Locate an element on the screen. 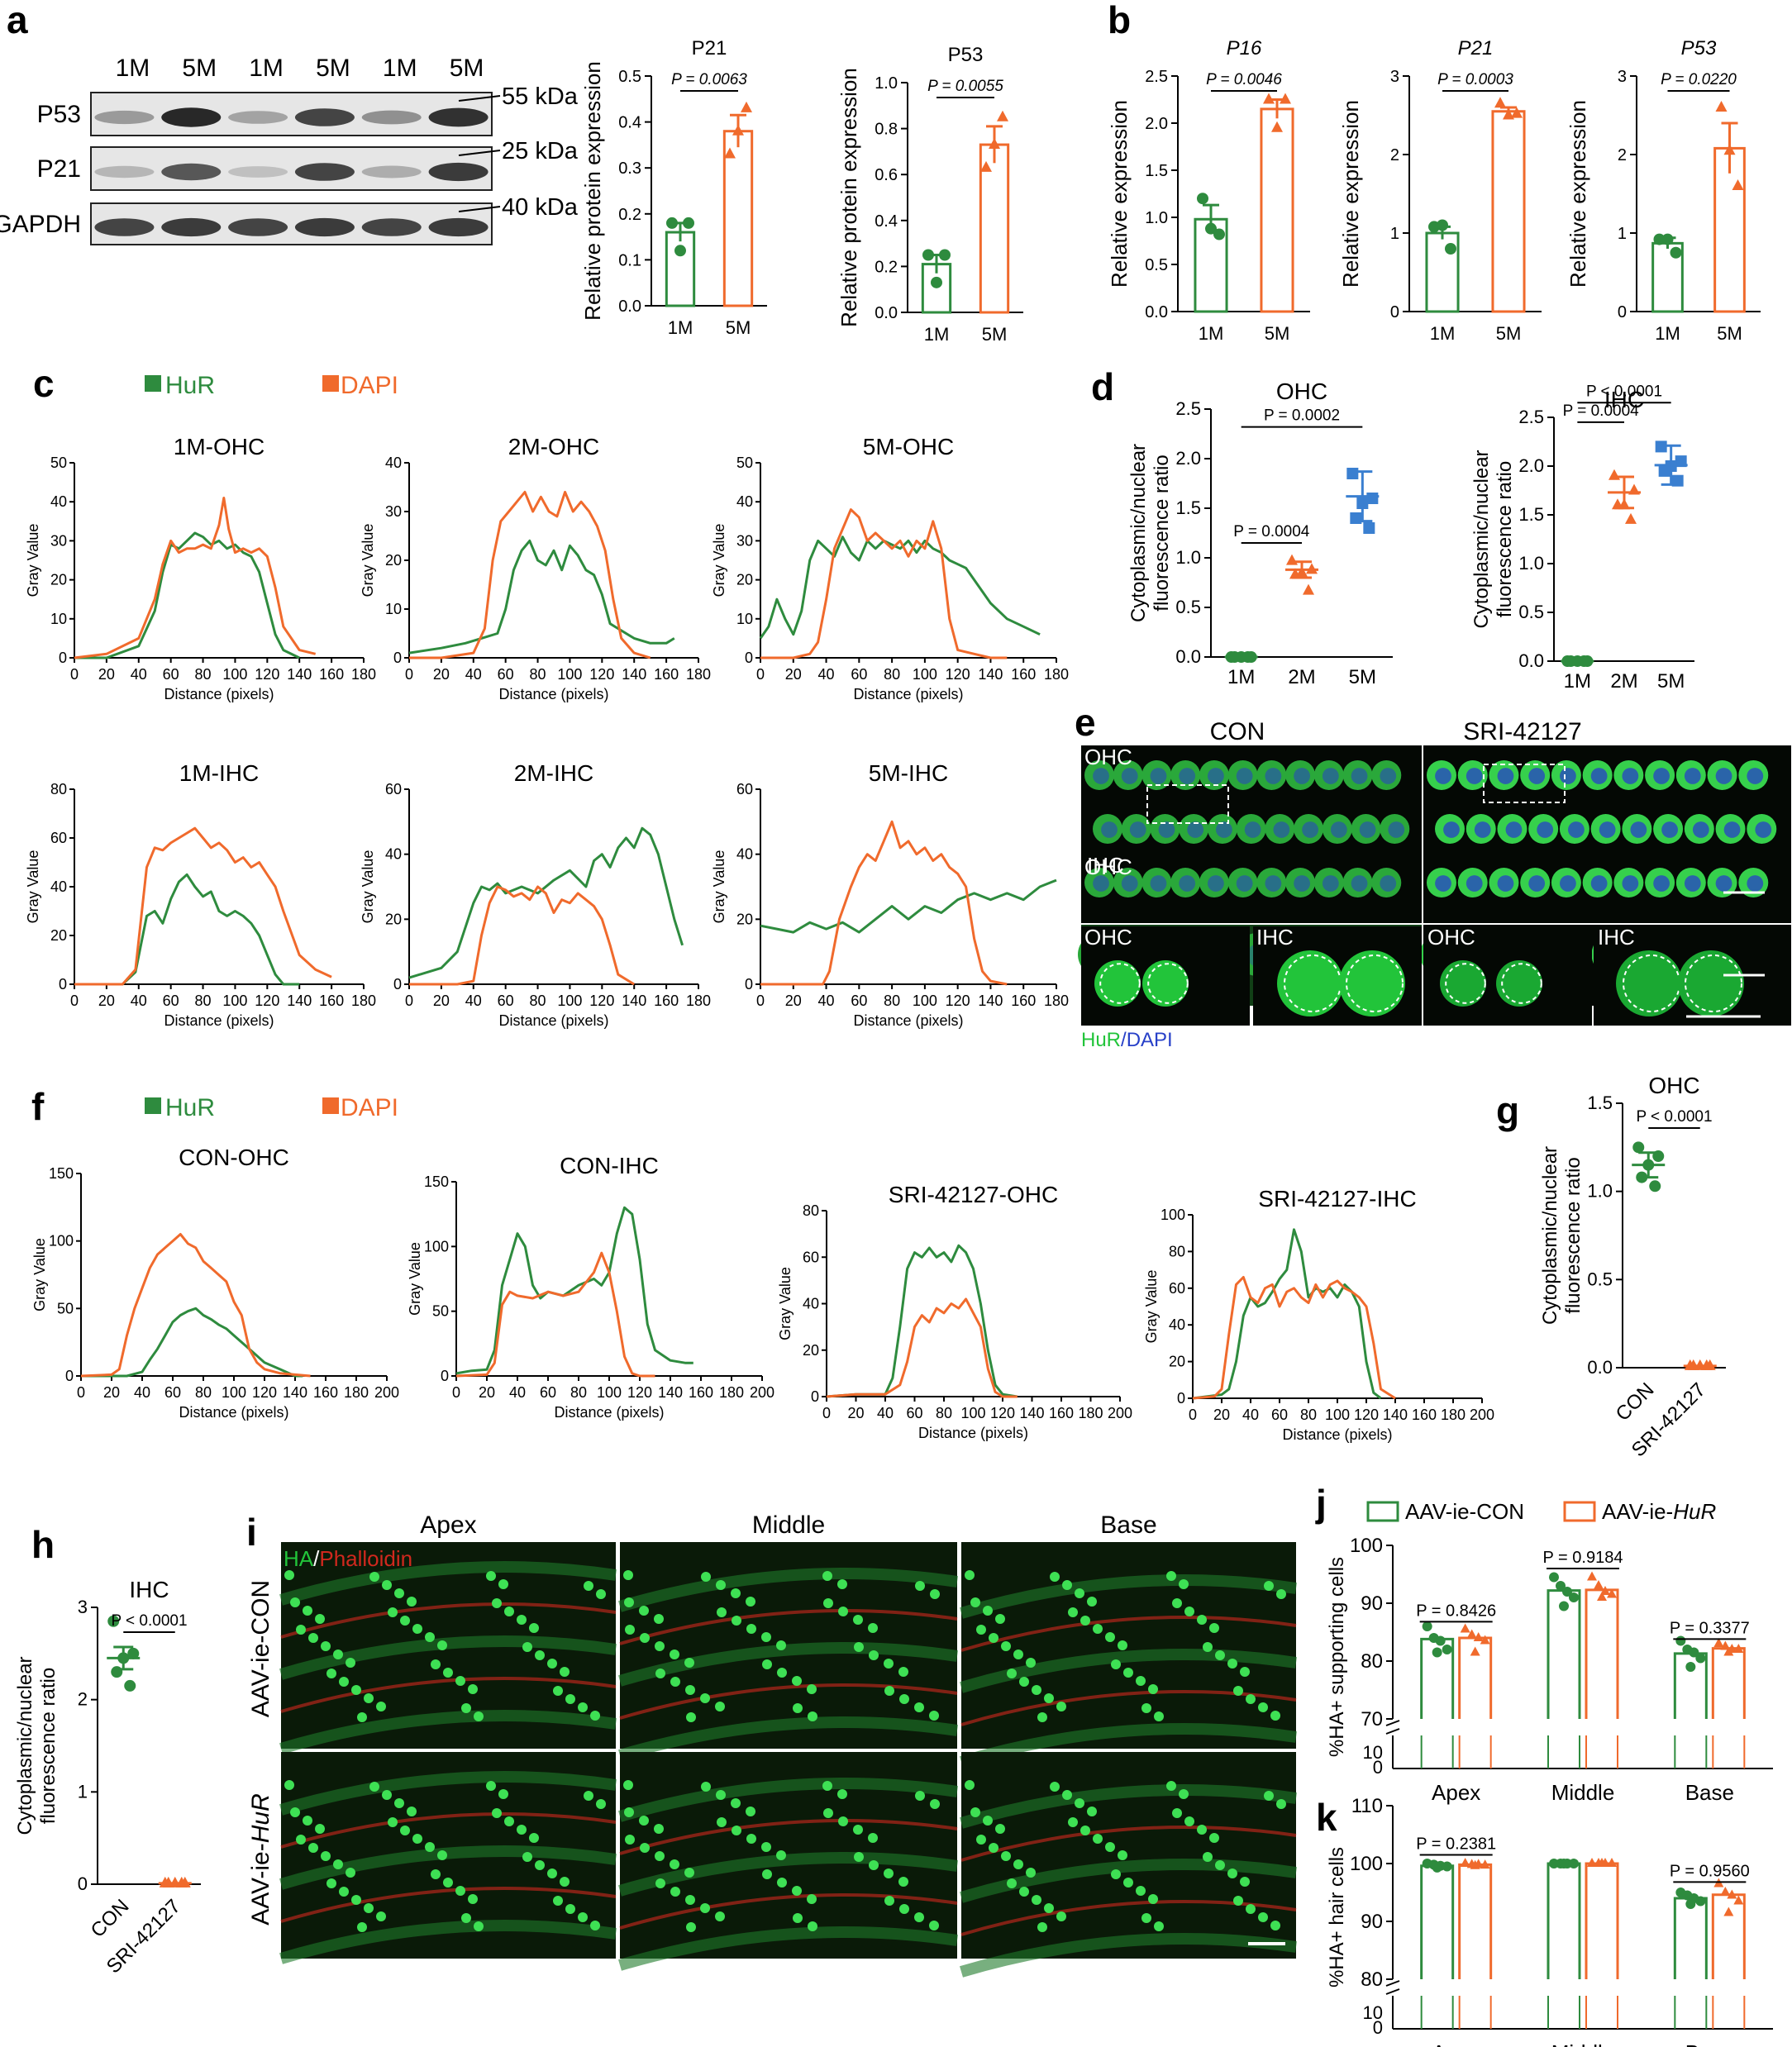 The width and height of the screenshot is (1792, 2047). chart-b-P53: 0 1 2 3 1M 5M P = 0.0220 P53 Relative expression is located at coordinates (1664, 190).